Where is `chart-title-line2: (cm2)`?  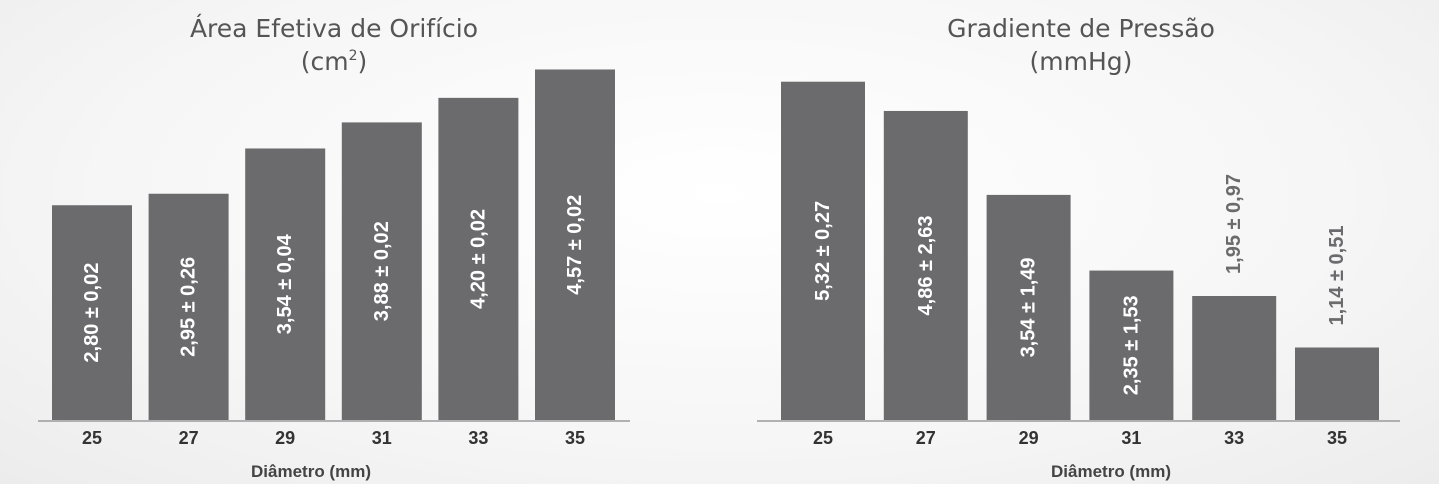
chart-title-line2: (cm2) is located at coordinates (334, 61).